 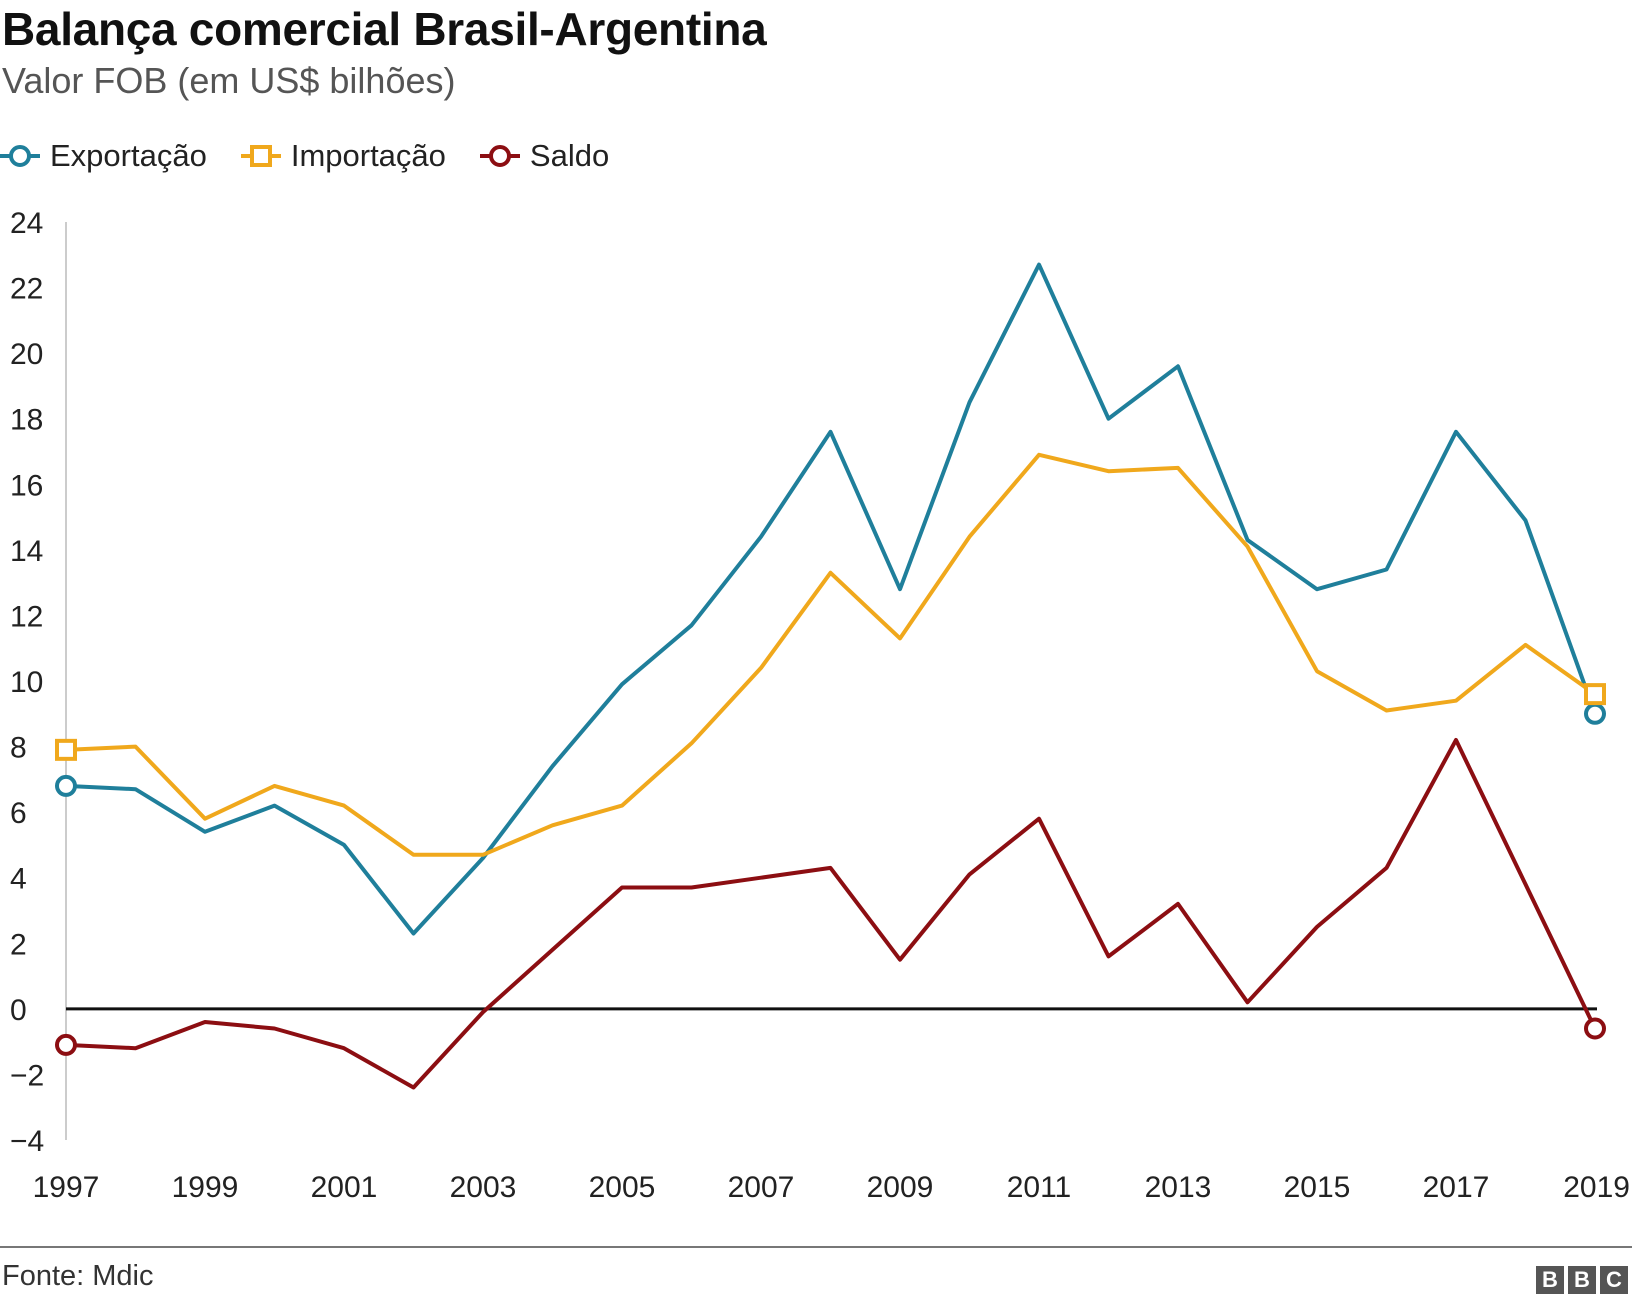 What do you see at coordinates (26, 485) in the screenshot?
I see `y-tick-label: 16` at bounding box center [26, 485].